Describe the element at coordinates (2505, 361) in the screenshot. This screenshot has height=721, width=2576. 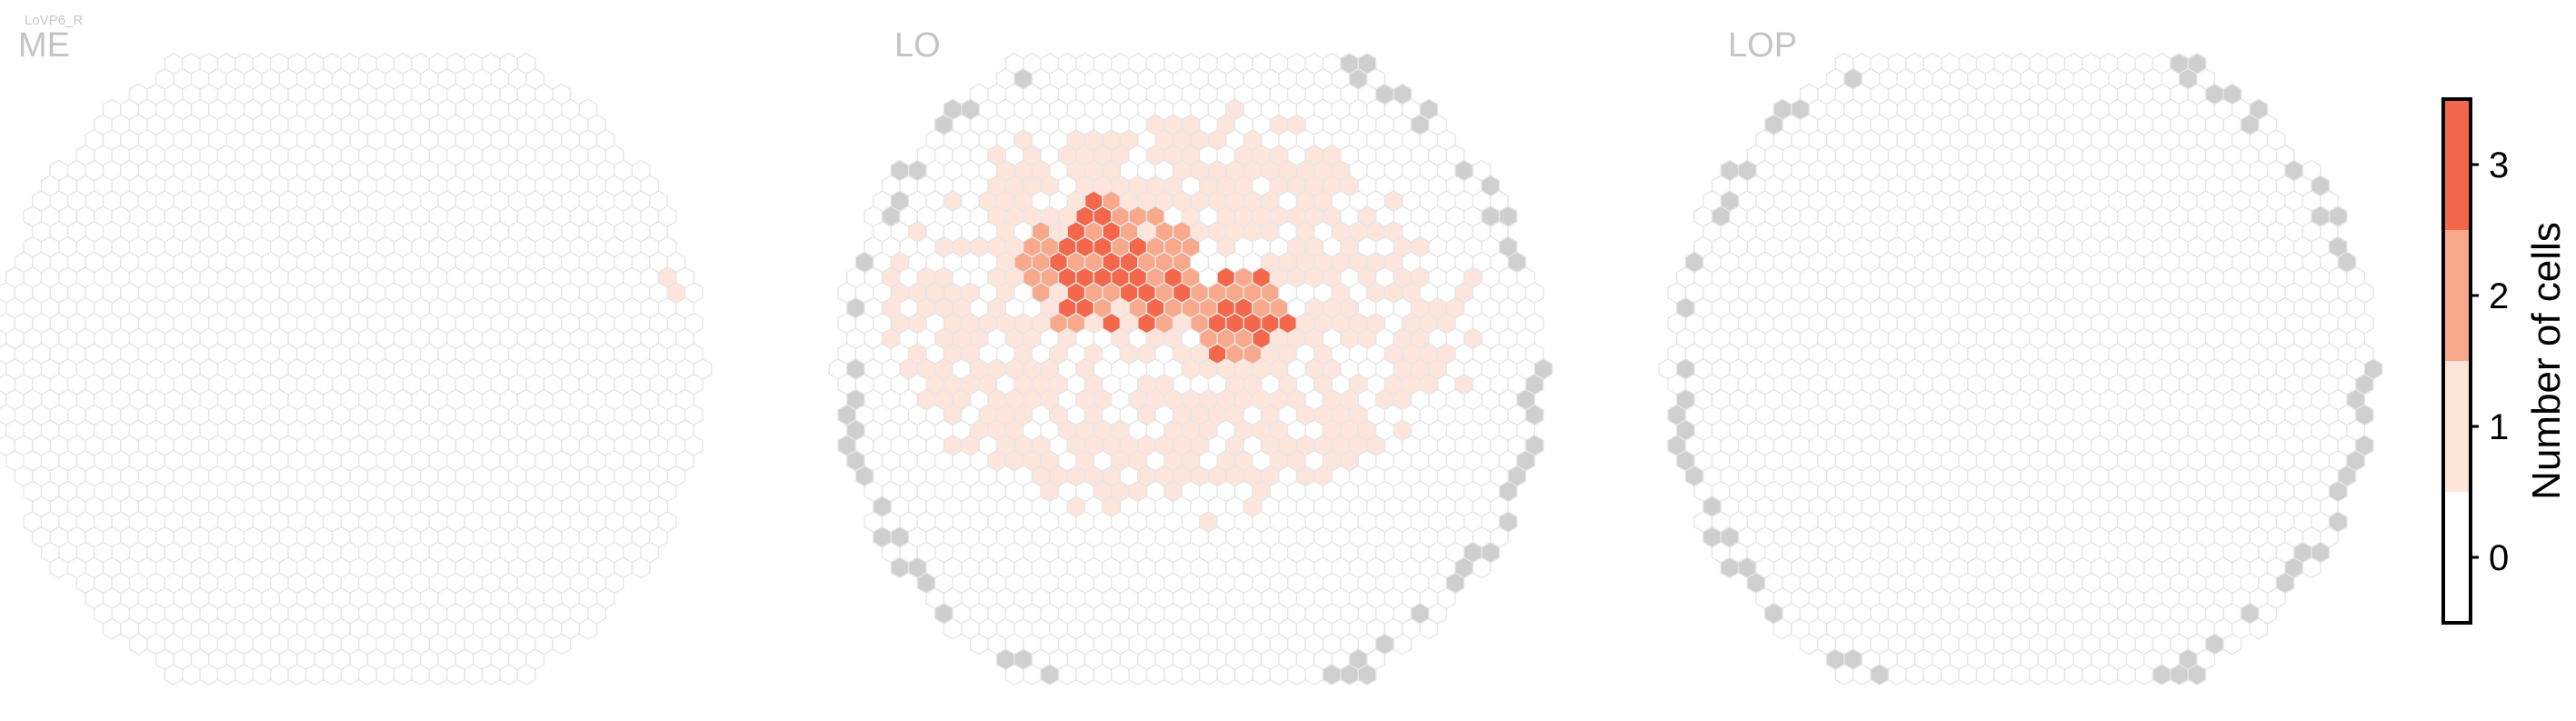
I see `colorbar: 3 2 1 0 Number of cells` at that location.